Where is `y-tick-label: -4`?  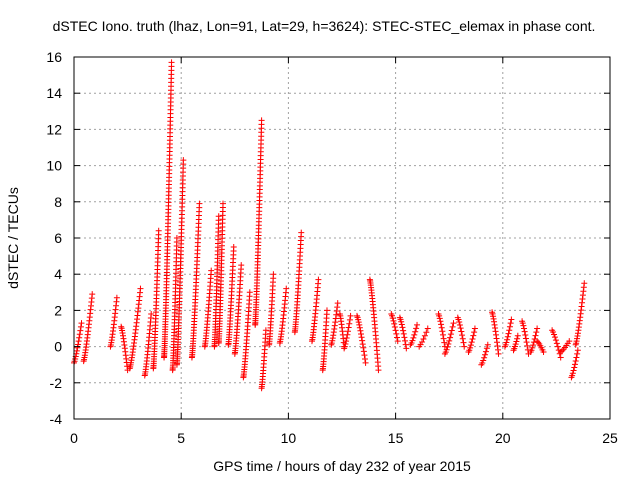 y-tick-label: -4 is located at coordinates (56, 419).